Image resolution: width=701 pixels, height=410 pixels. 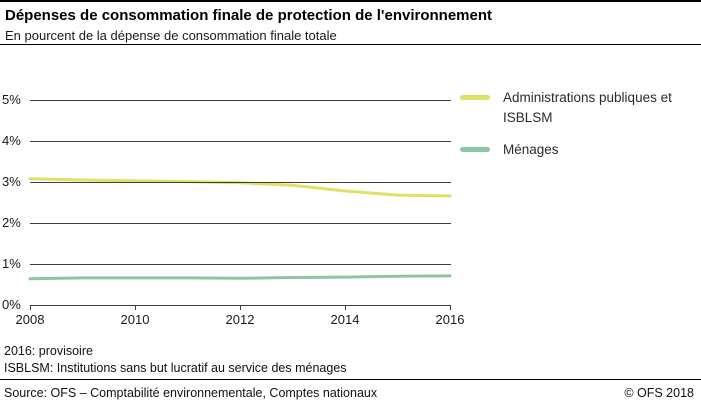 What do you see at coordinates (475, 97) in the screenshot?
I see `legend-swatch-administrations-icon` at bounding box center [475, 97].